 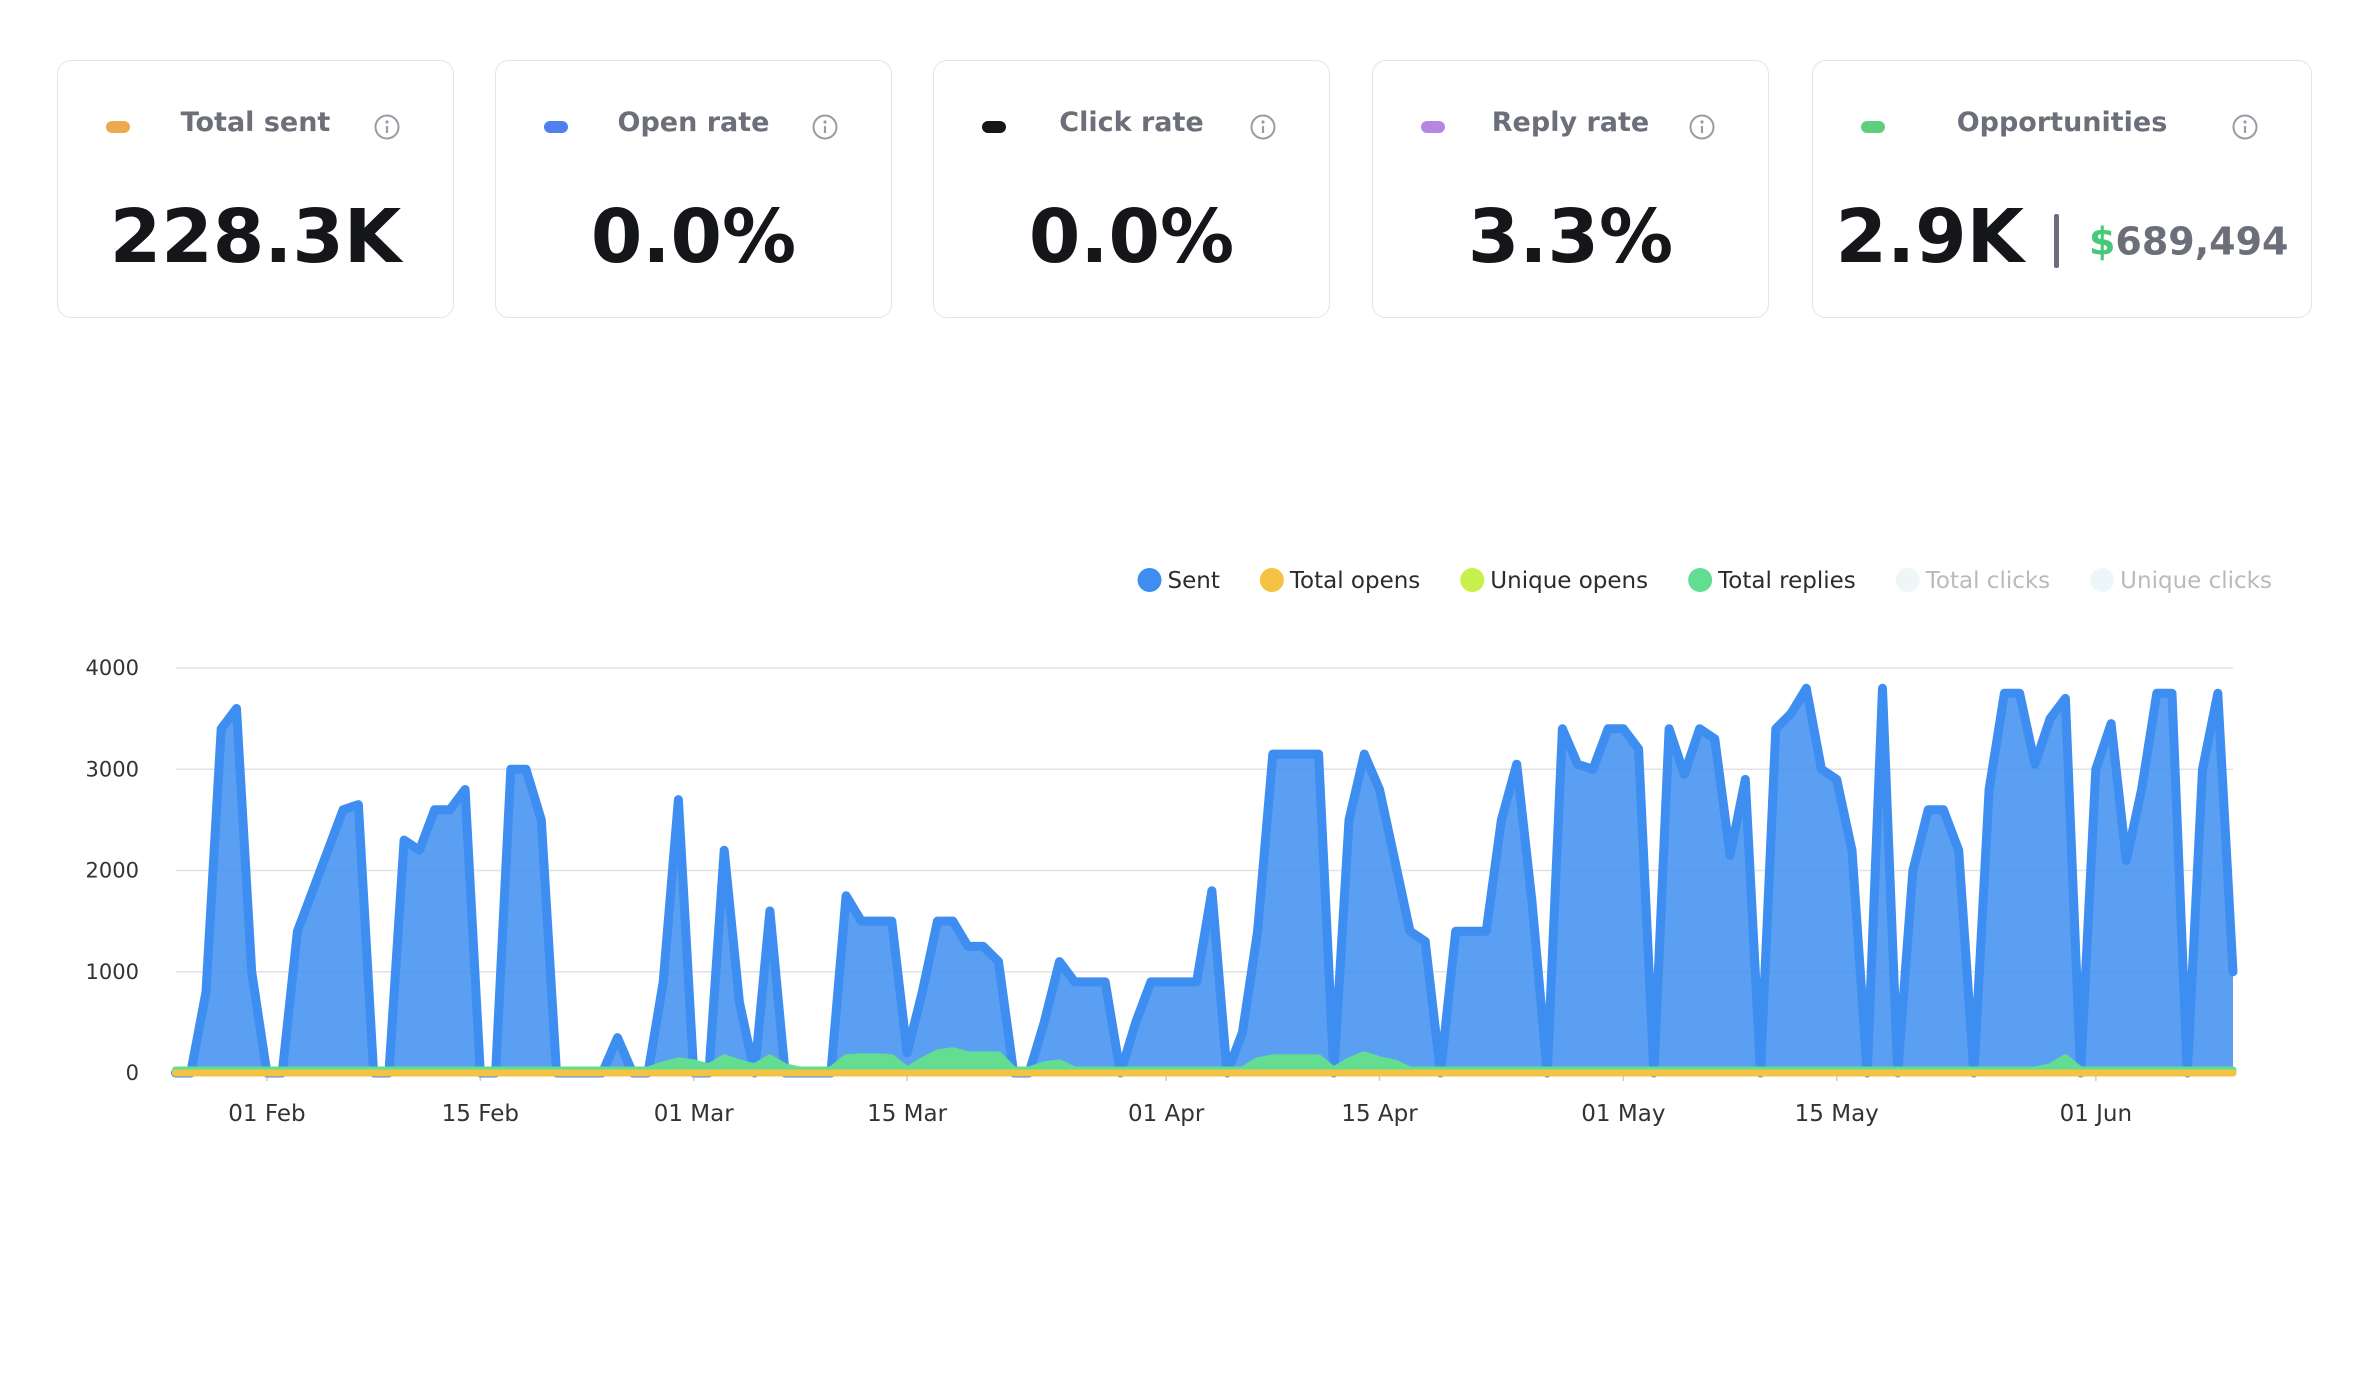 I want to click on y-tick-label: 1000, so click(x=112, y=972).